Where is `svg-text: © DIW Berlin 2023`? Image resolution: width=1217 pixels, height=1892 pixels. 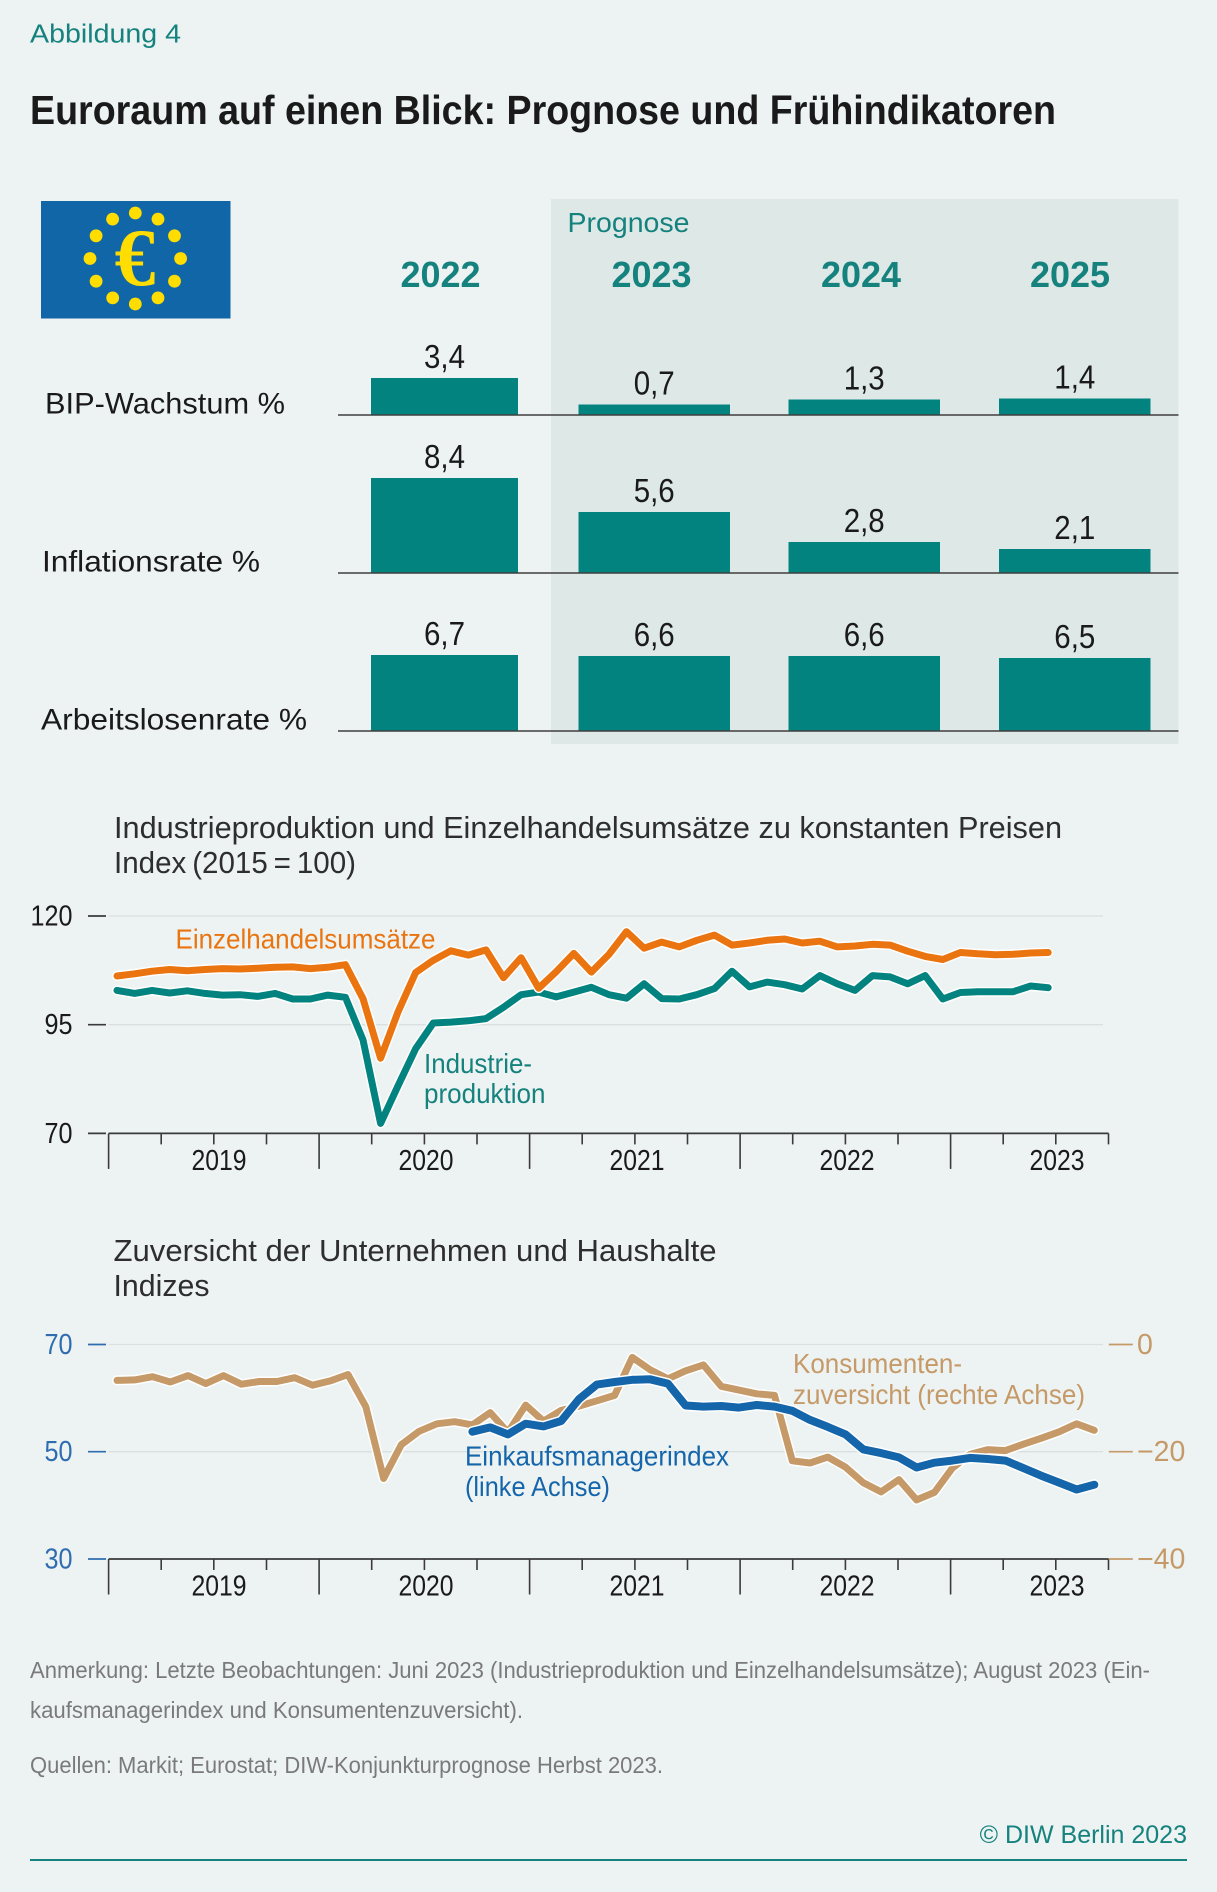
svg-text: © DIW Berlin 2023 is located at coordinates (1083, 1835).